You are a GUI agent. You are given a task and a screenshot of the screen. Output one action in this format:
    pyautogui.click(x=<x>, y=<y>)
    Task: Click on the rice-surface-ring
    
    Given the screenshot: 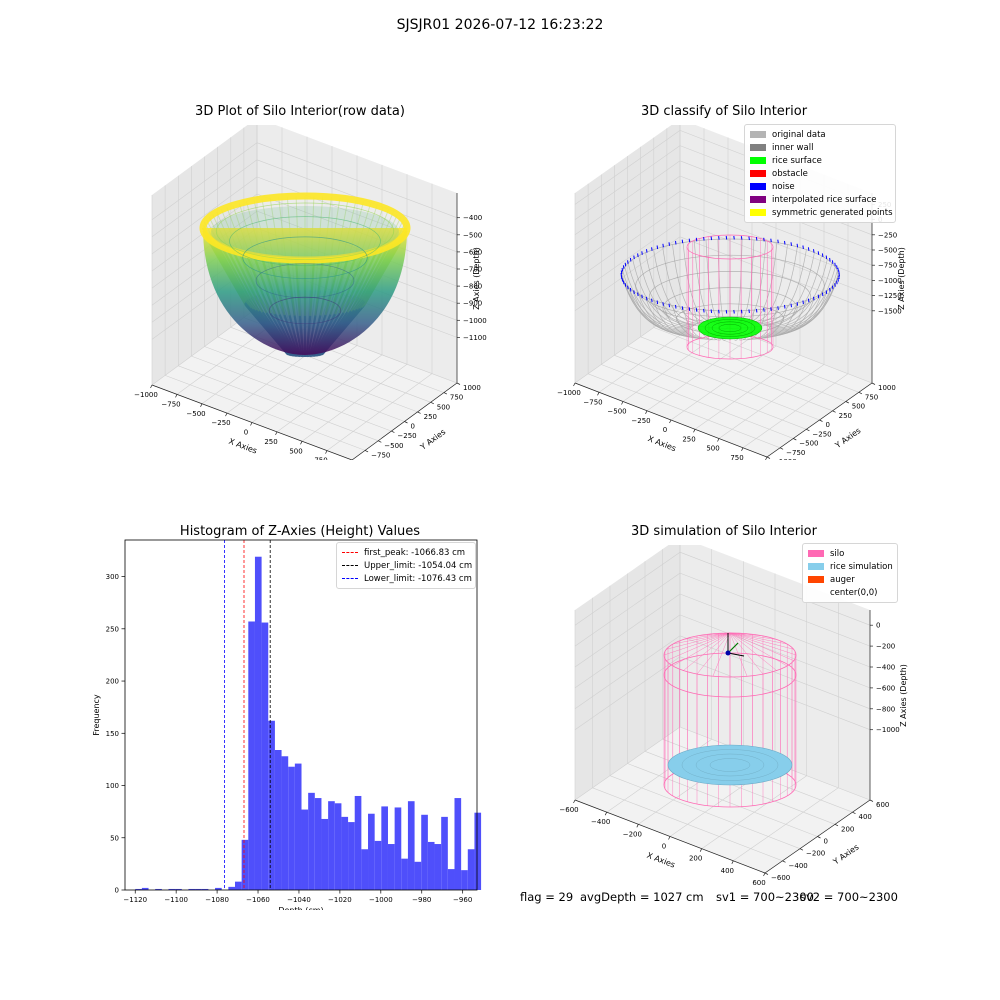 What is the action you would take?
    pyautogui.click(x=730, y=328)
    